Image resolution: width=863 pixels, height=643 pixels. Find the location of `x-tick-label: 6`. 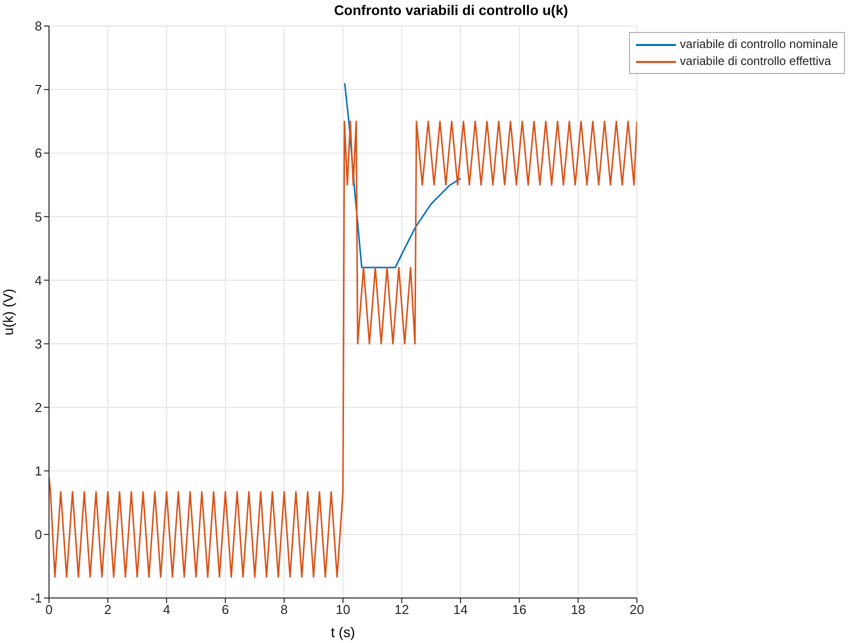

x-tick-label: 6 is located at coordinates (225, 610).